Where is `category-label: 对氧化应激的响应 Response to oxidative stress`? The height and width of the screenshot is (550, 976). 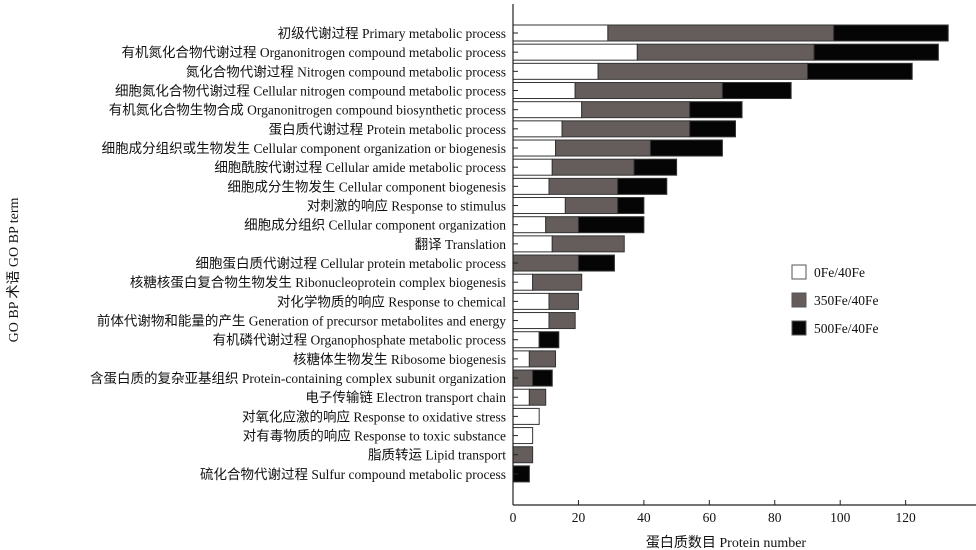 category-label: 对氧化应激的响应 Response to oxidative stress is located at coordinates (374, 416).